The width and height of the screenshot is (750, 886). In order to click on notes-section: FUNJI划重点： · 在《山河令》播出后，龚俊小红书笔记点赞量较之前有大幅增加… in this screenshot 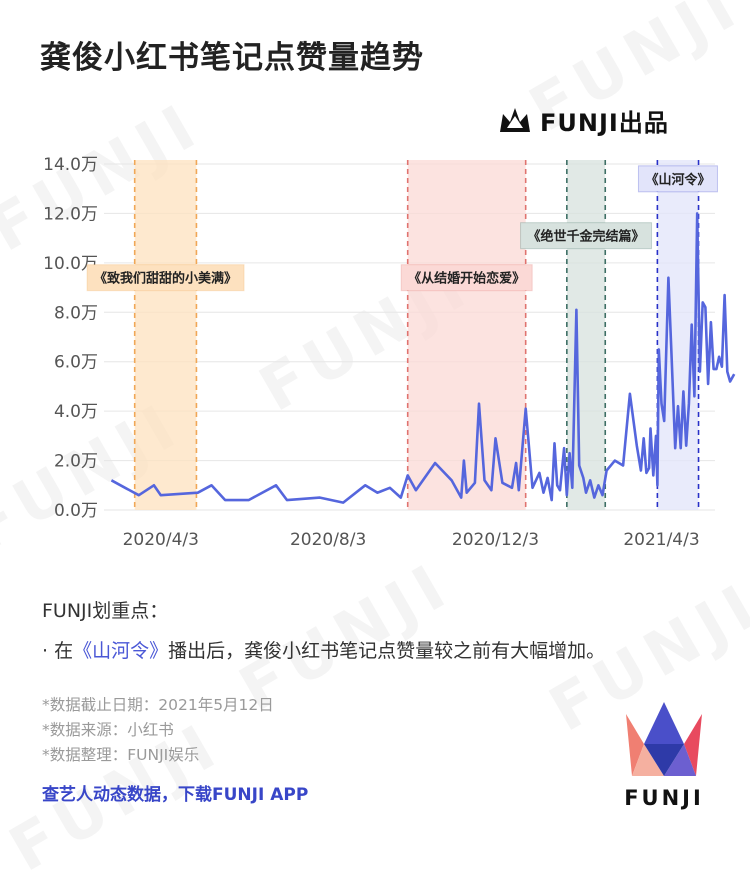, I will do `click(377, 632)`.